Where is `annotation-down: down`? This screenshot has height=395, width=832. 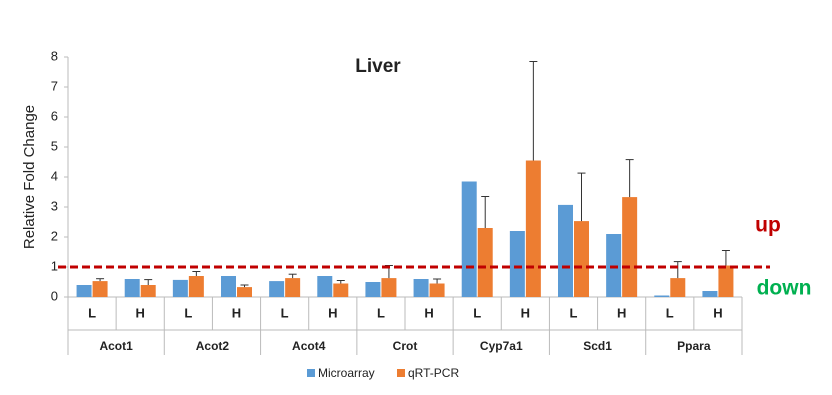
annotation-down: down is located at coordinates (784, 288).